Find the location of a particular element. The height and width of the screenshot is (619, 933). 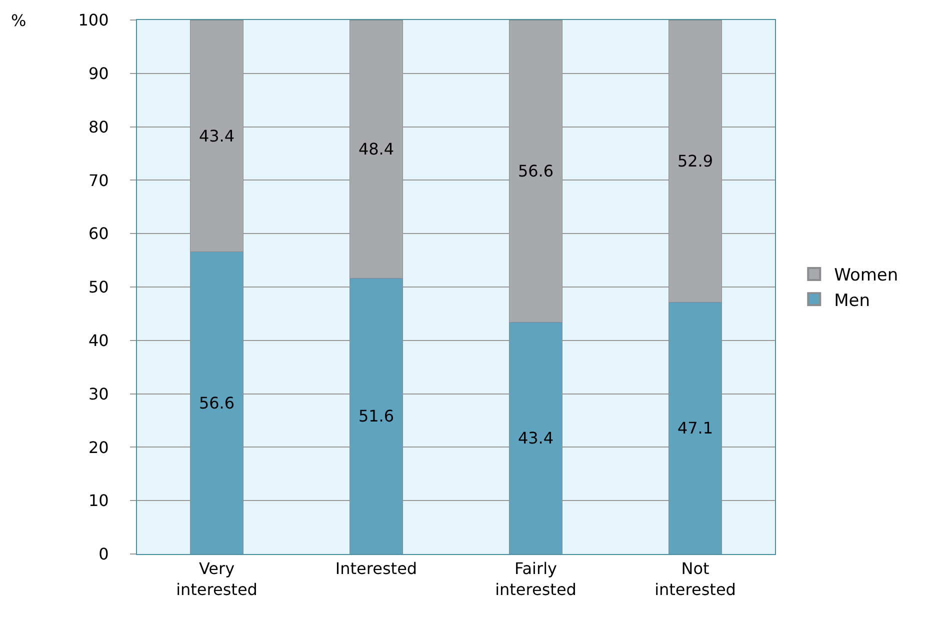

y-tick-label: 60 is located at coordinates (98, 234).